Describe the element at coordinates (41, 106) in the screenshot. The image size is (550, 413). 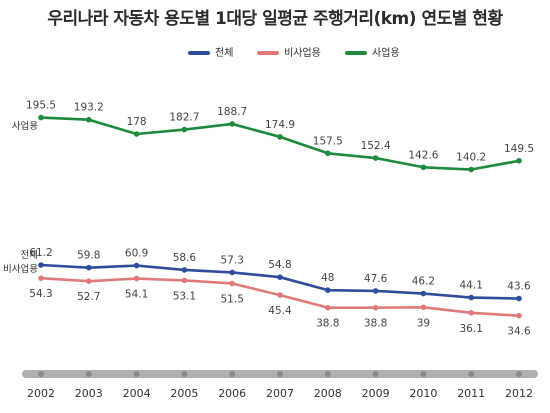
I see `data-label: 195.5` at that location.